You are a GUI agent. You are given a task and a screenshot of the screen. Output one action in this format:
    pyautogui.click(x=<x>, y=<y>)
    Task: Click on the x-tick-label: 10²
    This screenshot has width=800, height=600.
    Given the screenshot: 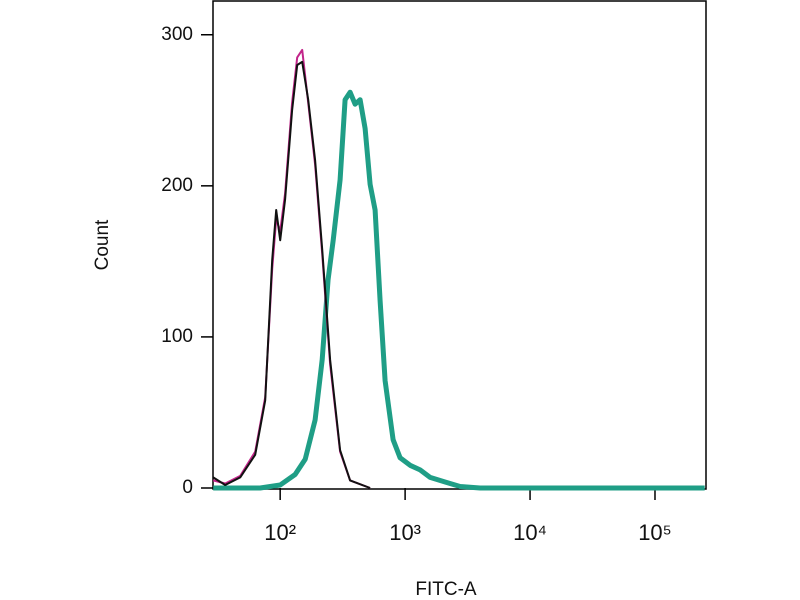 What is the action you would take?
    pyautogui.click(x=280, y=532)
    